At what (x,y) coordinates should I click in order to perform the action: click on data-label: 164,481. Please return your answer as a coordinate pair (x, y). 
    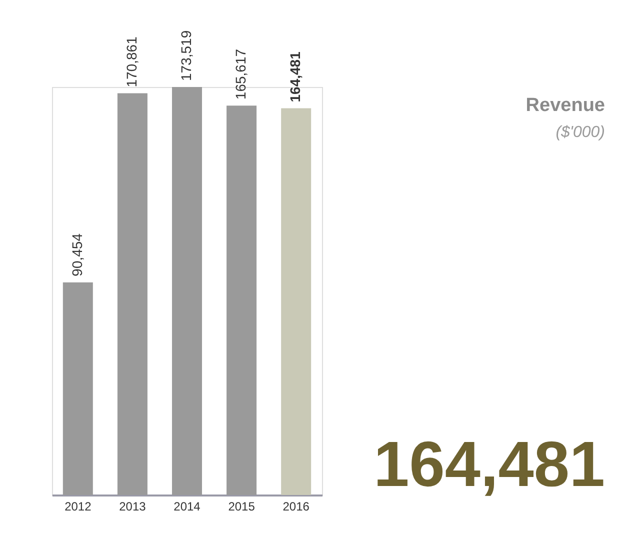
    Looking at the image, I should click on (295, 76).